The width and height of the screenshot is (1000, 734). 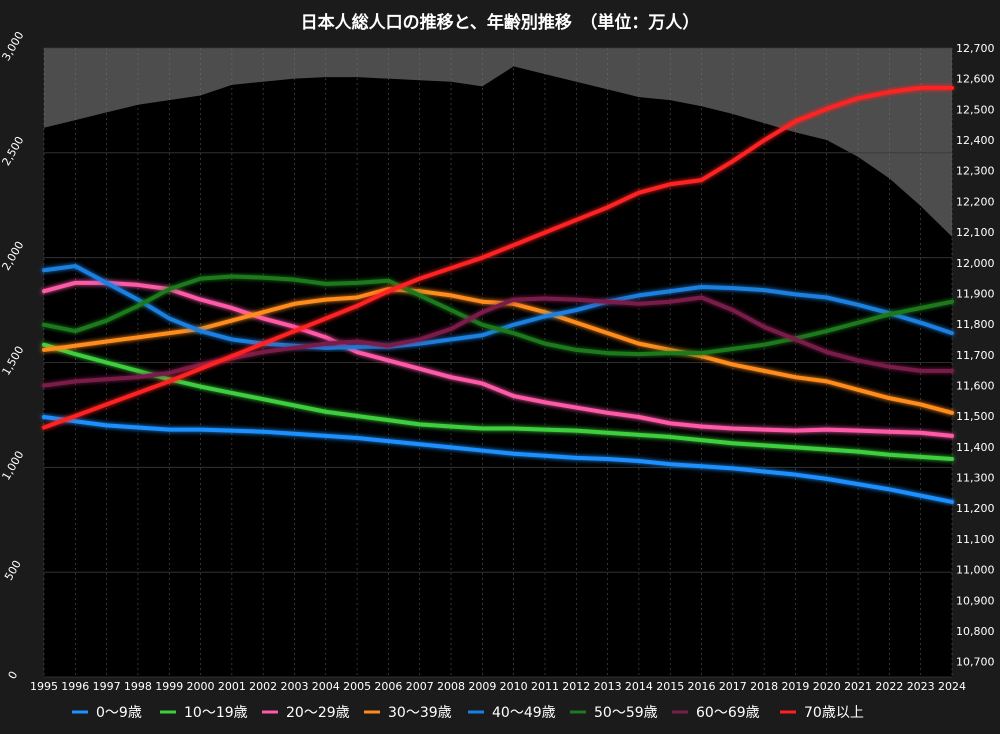 What do you see at coordinates (451, 686) in the screenshot?
I see `x-tick-label: 2008` at bounding box center [451, 686].